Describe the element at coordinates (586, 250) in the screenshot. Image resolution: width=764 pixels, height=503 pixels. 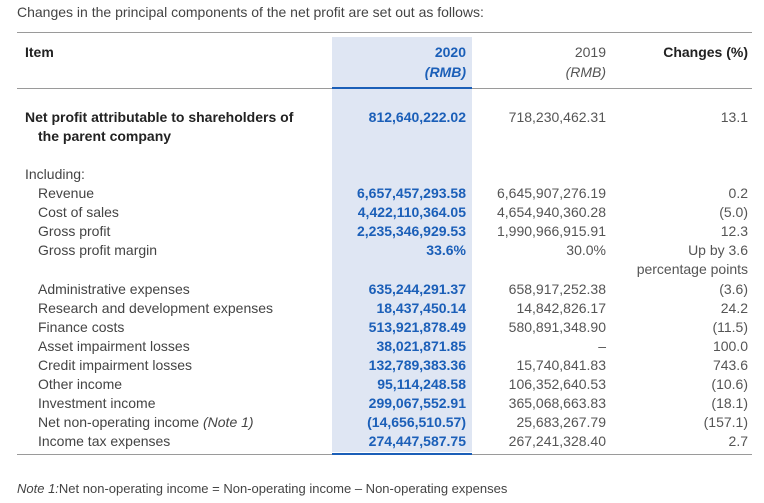
I see `row-2019: 30.0%` at that location.